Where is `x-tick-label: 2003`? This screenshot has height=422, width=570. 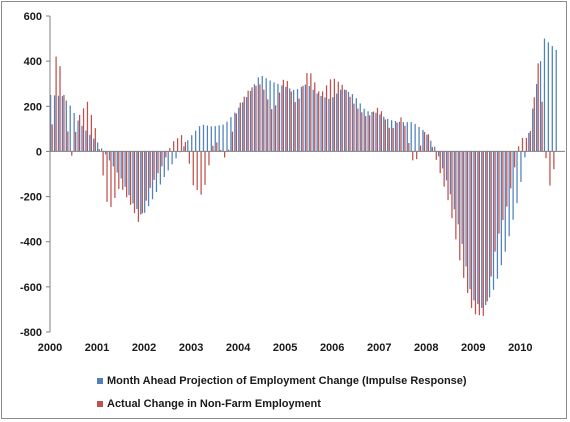 x-tick-label: 2003 is located at coordinates (191, 348).